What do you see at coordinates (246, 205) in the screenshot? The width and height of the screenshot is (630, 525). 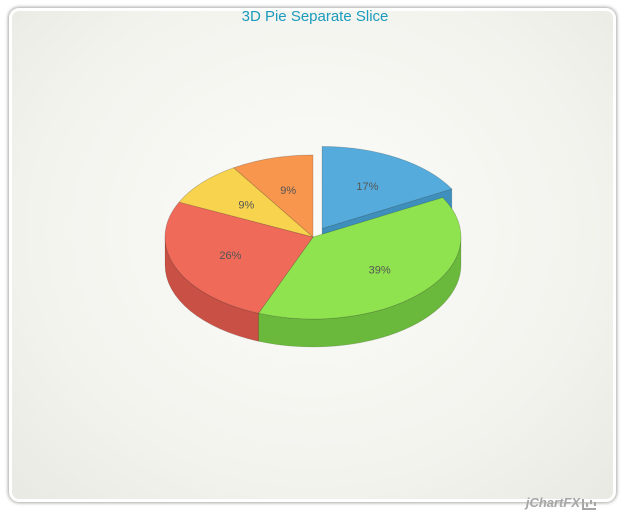 I see `pie-slice-label-3: 9%` at bounding box center [246, 205].